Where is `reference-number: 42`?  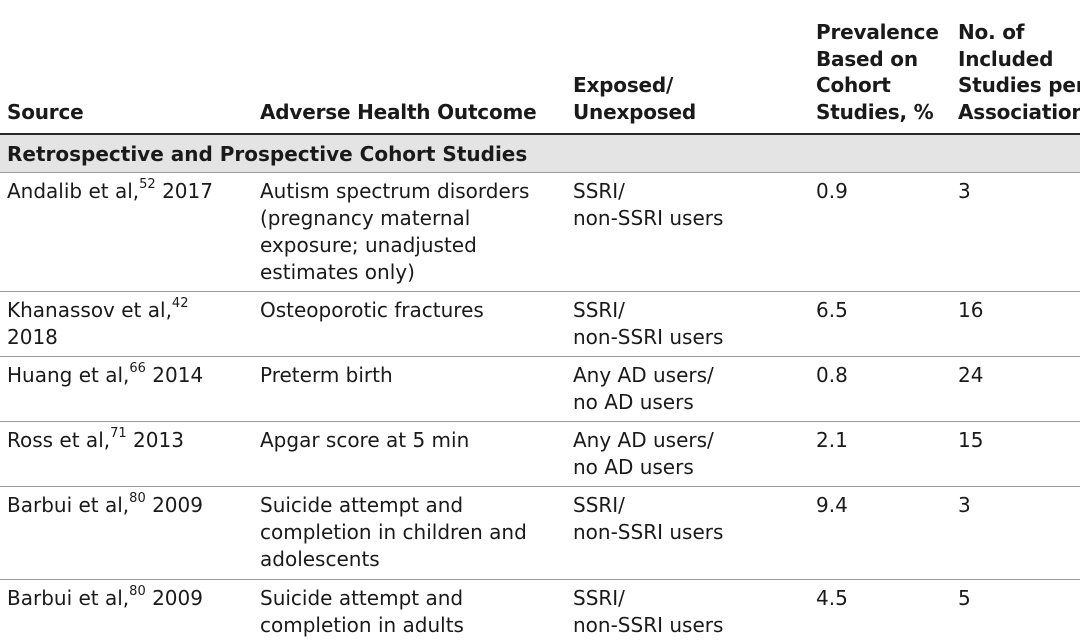
reference-number: 42 is located at coordinates (180, 304).